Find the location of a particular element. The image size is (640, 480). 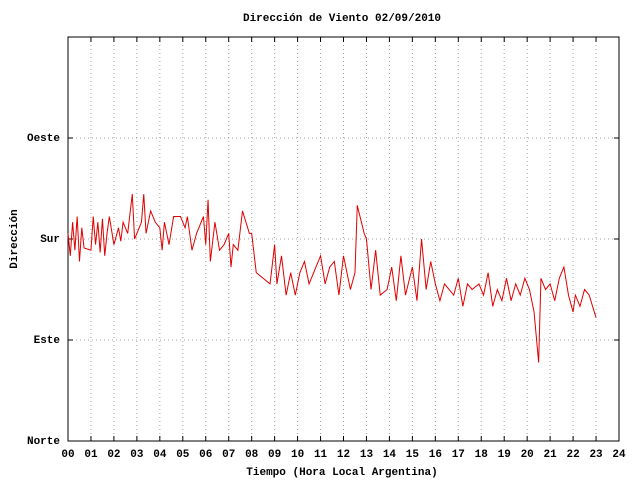

x-tick-label: 12 is located at coordinates (343, 455).